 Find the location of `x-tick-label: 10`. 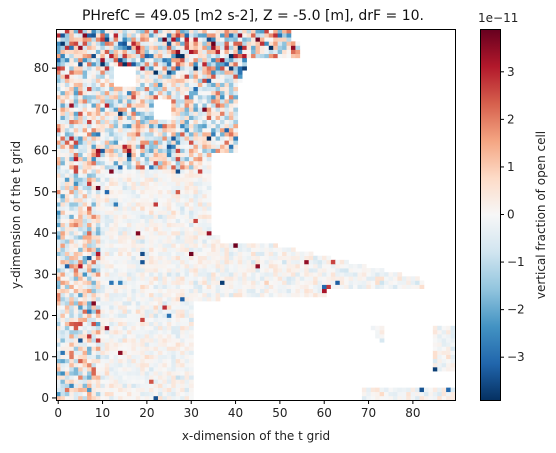

x-tick-label: 10 is located at coordinates (102, 413).